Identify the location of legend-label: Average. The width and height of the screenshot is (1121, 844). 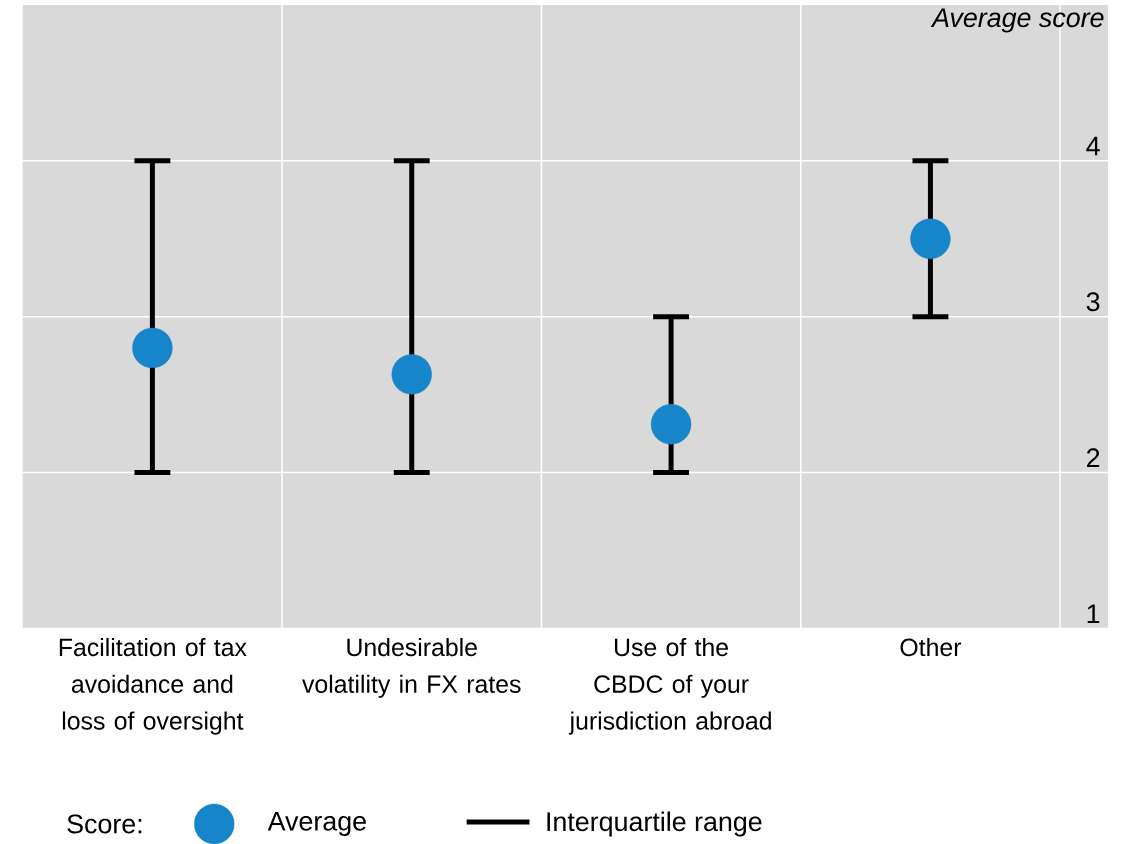
(316, 824).